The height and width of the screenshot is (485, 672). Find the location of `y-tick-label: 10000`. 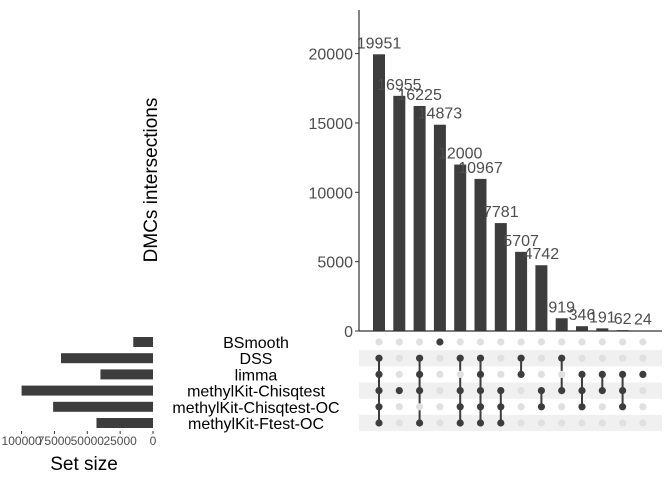

y-tick-label: 10000 is located at coordinates (331, 193).